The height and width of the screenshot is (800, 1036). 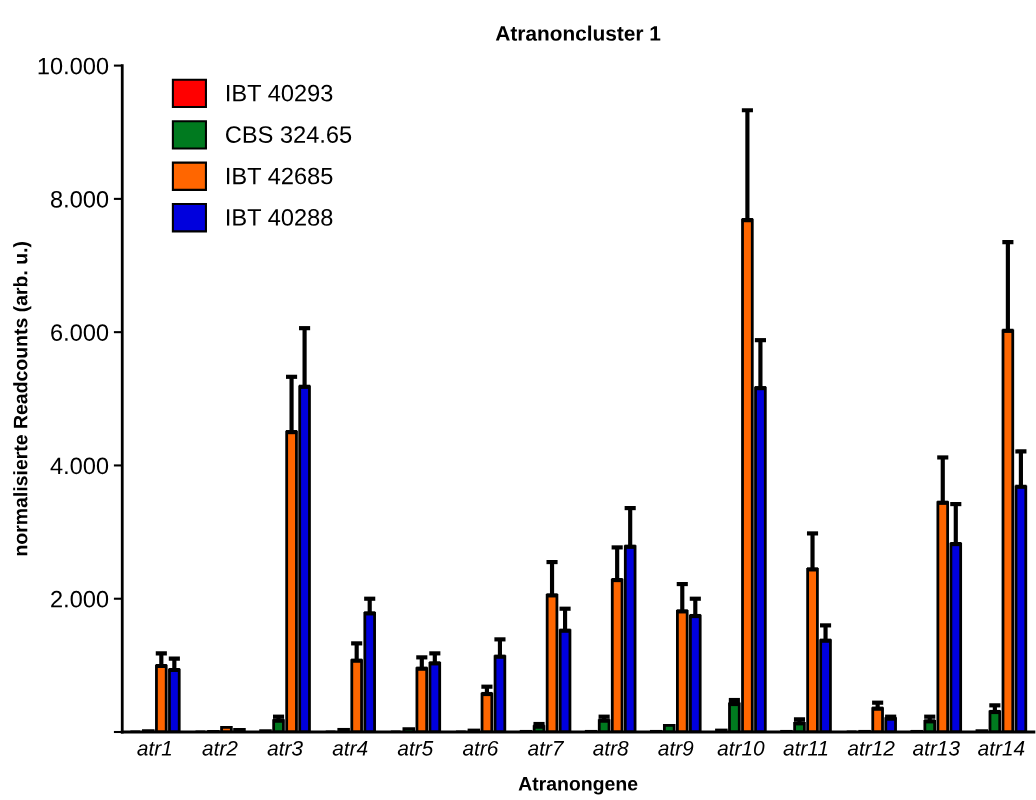 I want to click on x-tick-label: atr1, so click(x=154, y=748).